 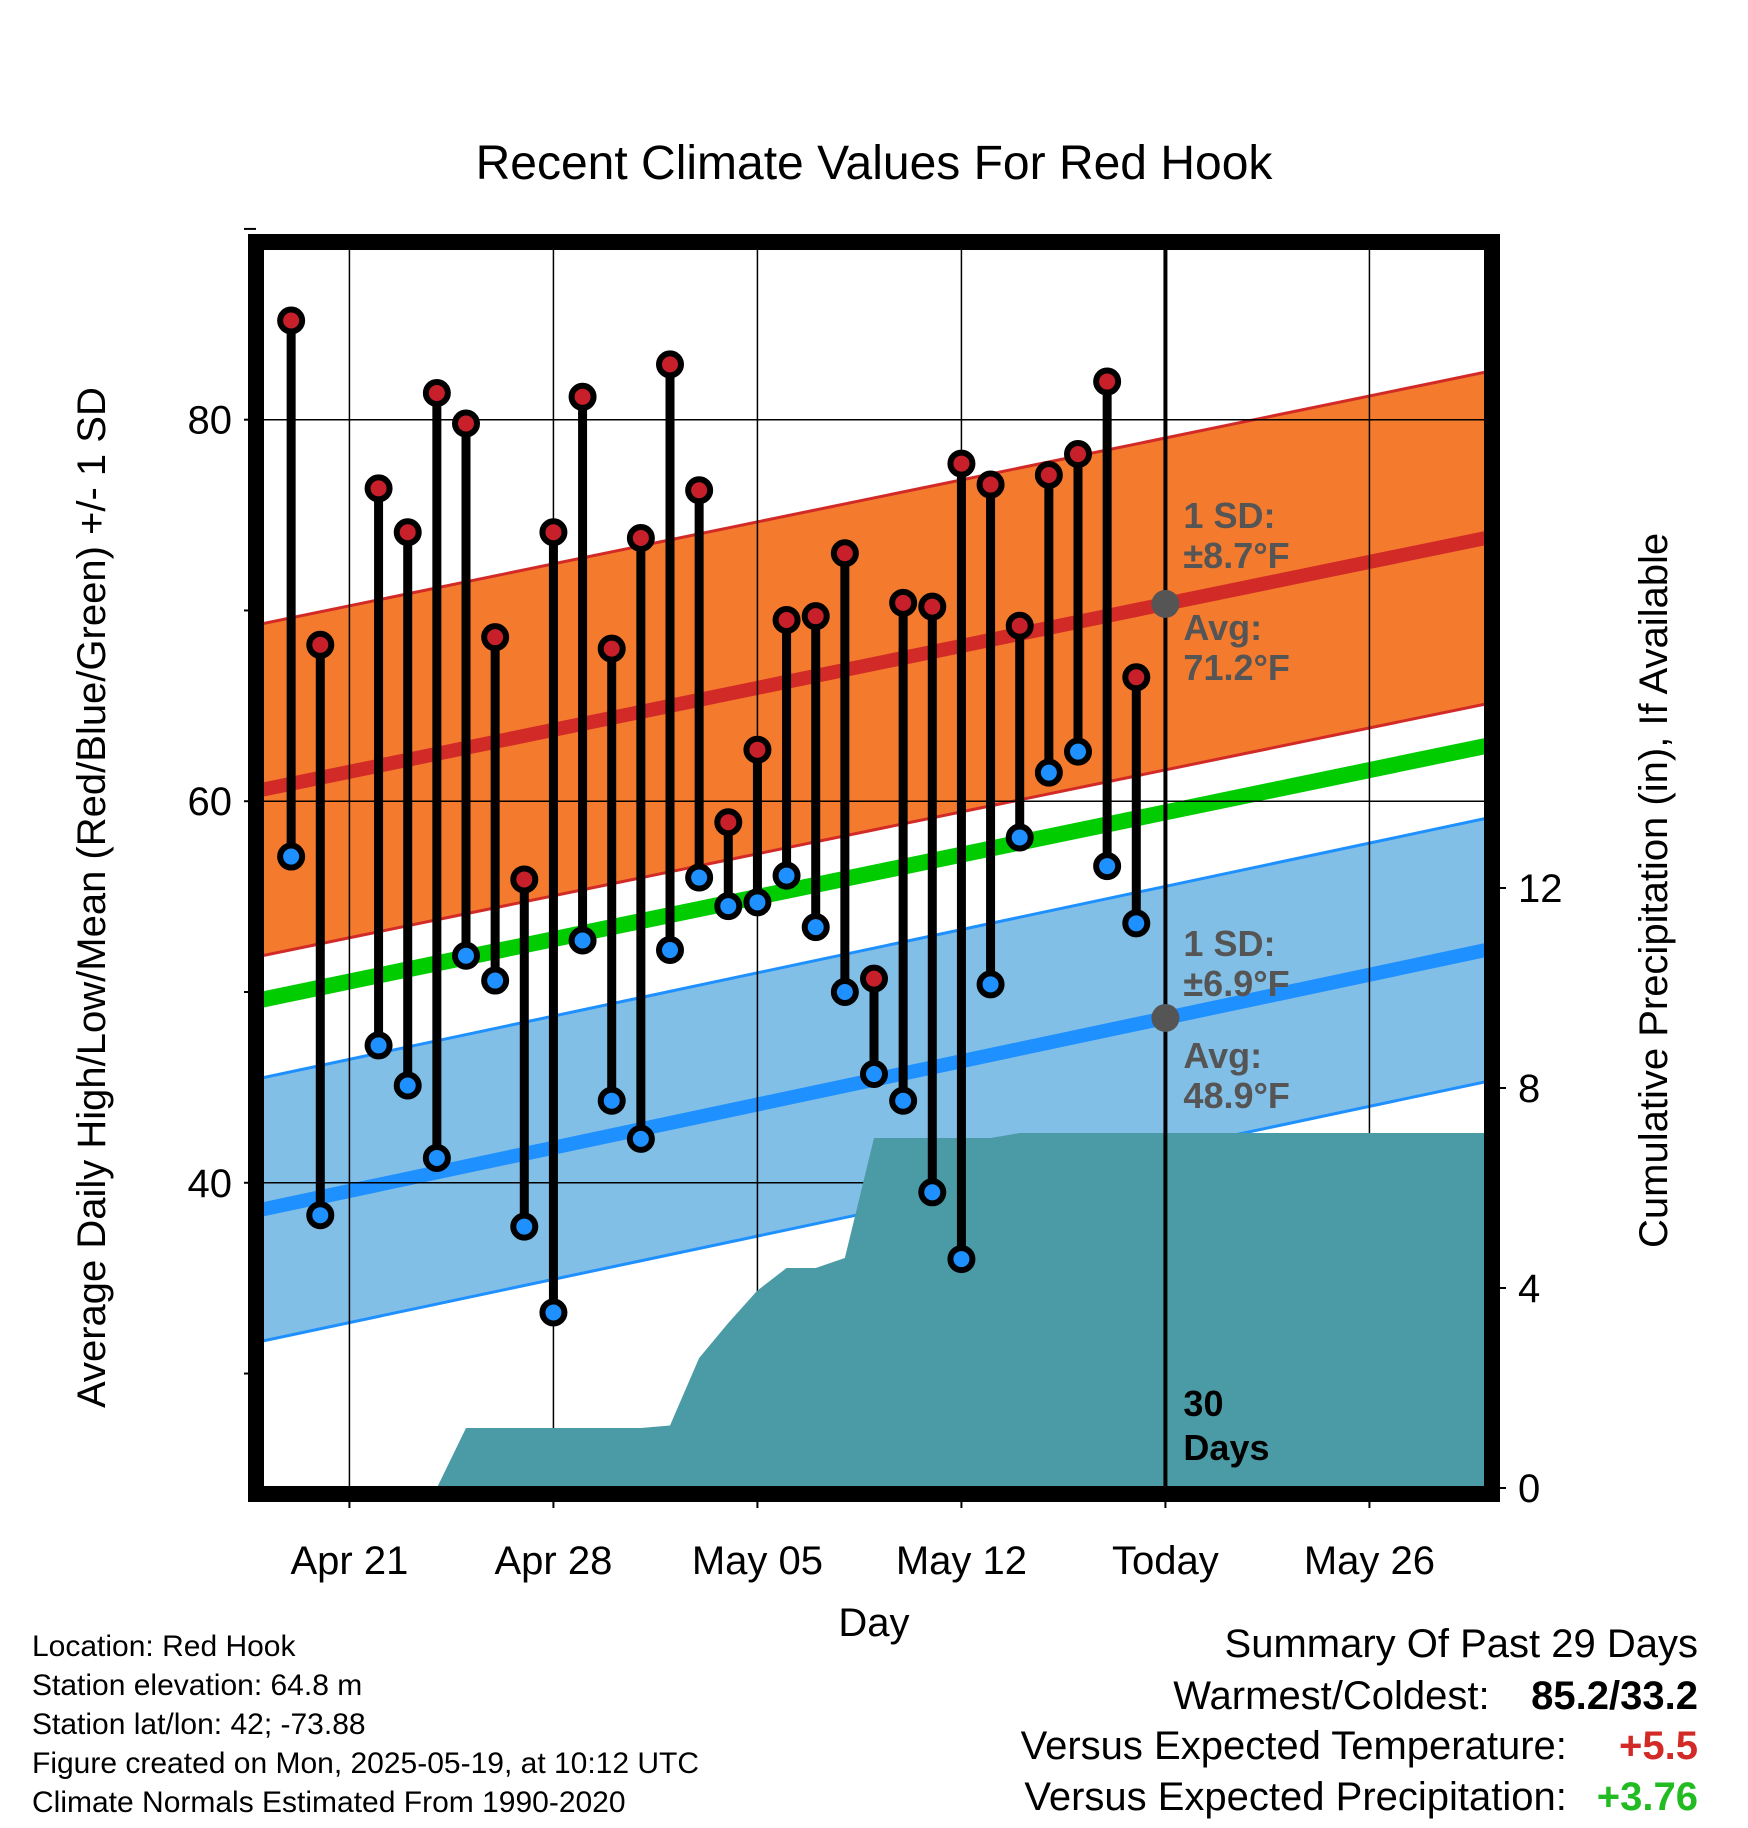 What do you see at coordinates (553, 1561) in the screenshot?
I see `x-tick-label: Apr 28` at bounding box center [553, 1561].